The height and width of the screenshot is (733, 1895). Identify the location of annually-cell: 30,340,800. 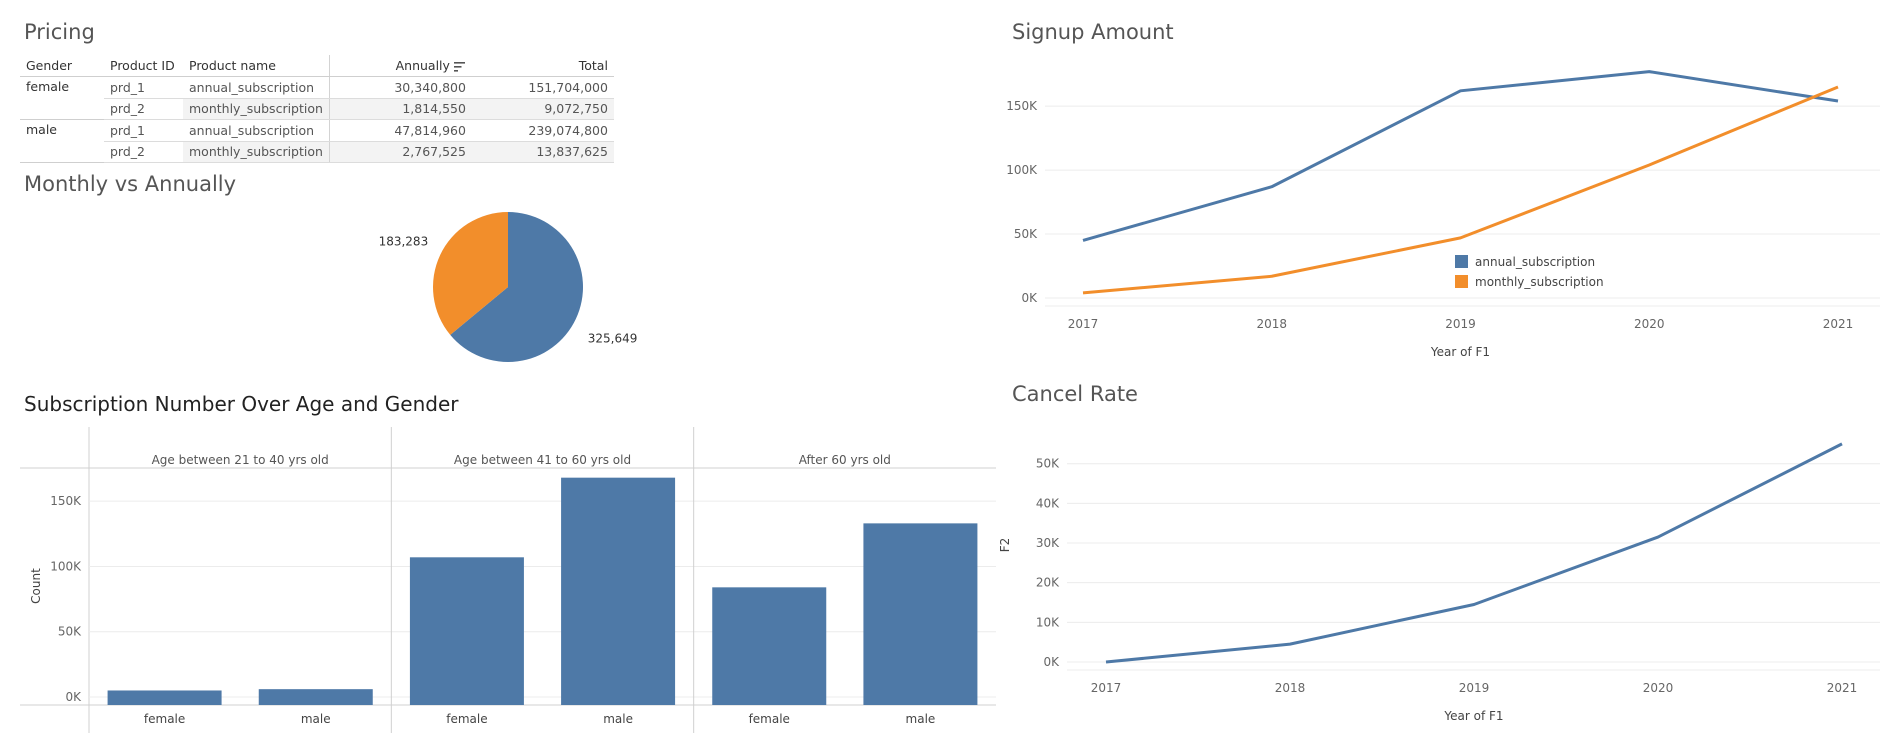
(400, 87).